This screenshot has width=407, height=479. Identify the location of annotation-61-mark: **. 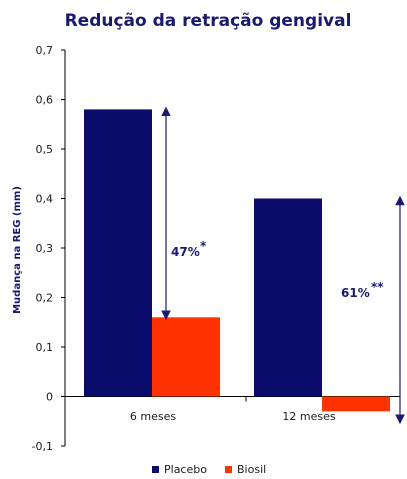
(377, 287).